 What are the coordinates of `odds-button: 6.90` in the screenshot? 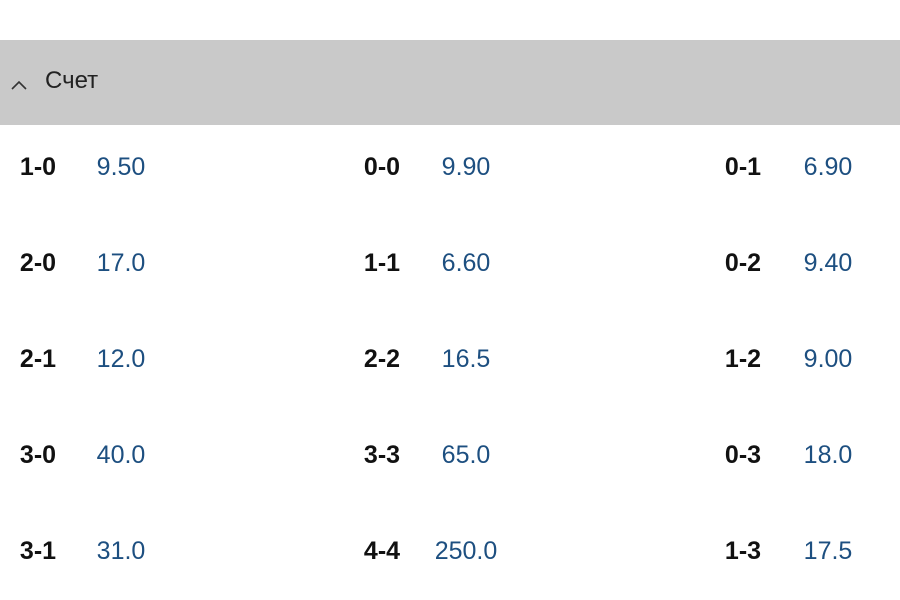 It's located at (828, 167).